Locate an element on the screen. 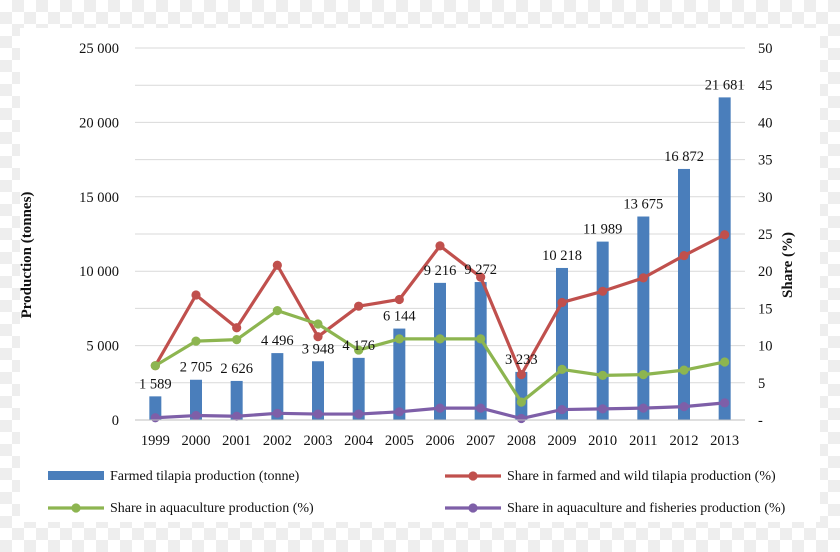 This screenshot has width=840, height=552. y2-tick-label: 5 is located at coordinates (761, 384).